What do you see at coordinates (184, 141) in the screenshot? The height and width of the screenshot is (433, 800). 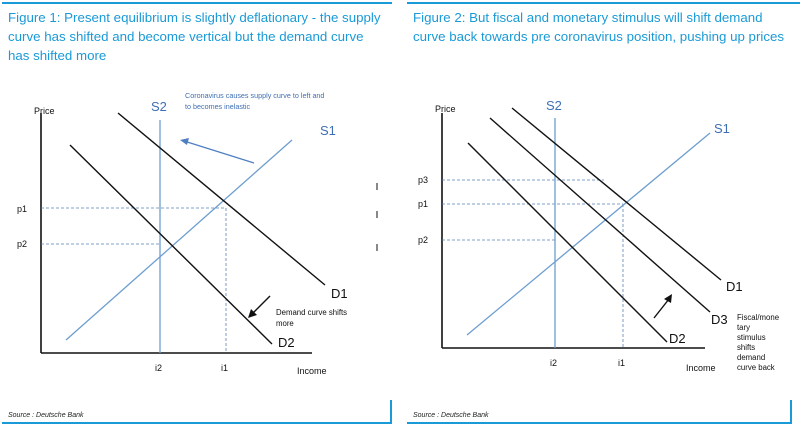 I see `supply-shift-arrowhead` at bounding box center [184, 141].